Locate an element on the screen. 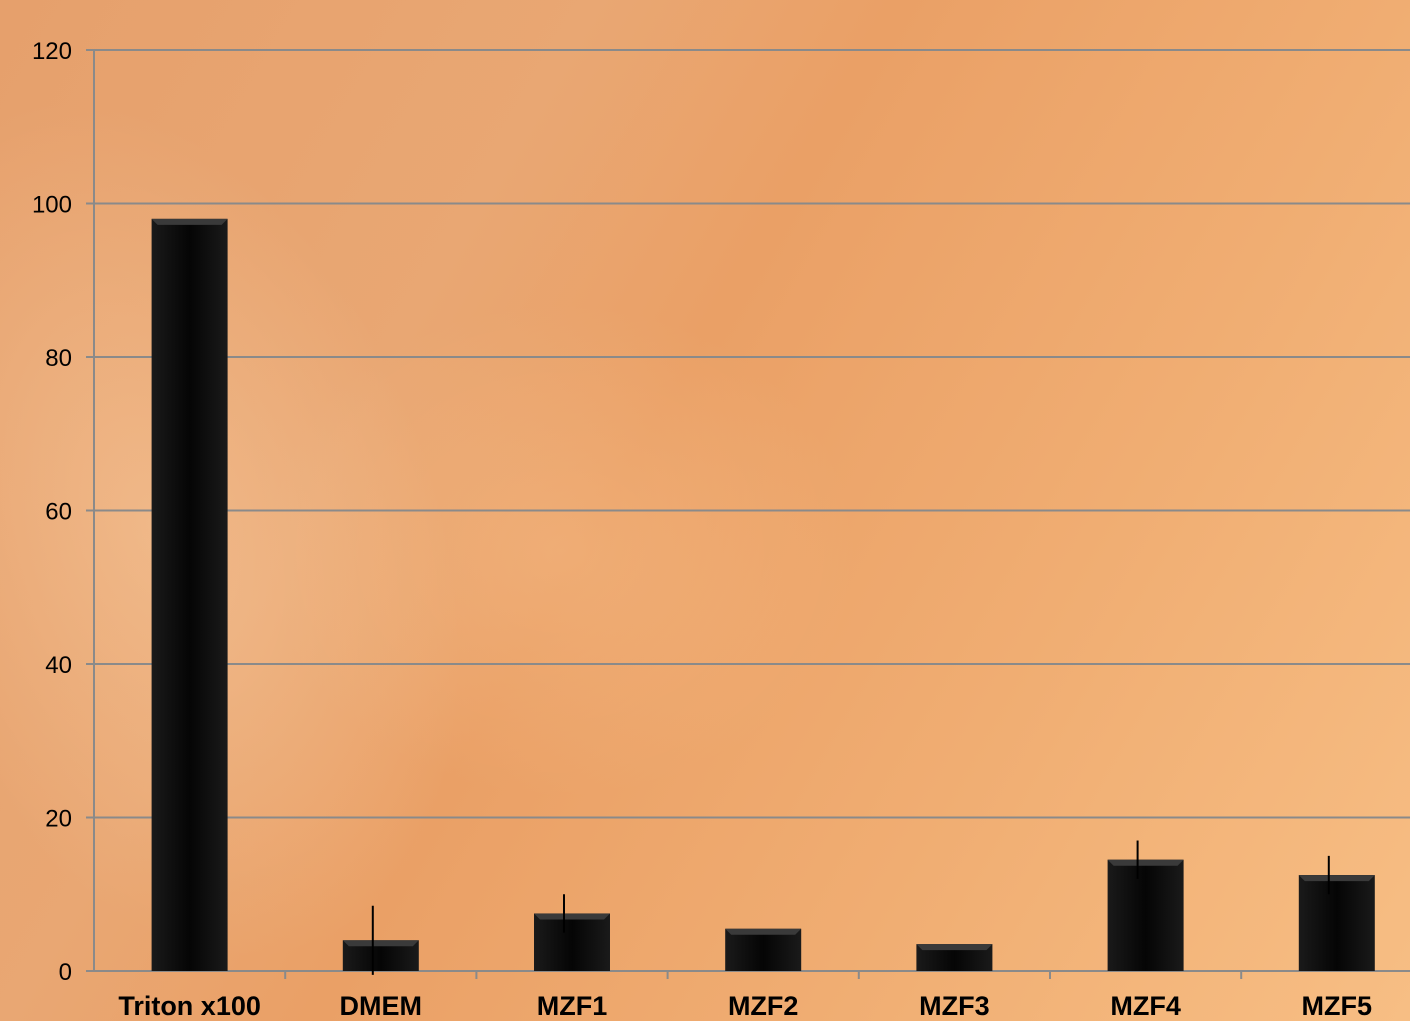 This screenshot has height=1021, width=1410. bar-mzf5 is located at coordinates (1336, 913).